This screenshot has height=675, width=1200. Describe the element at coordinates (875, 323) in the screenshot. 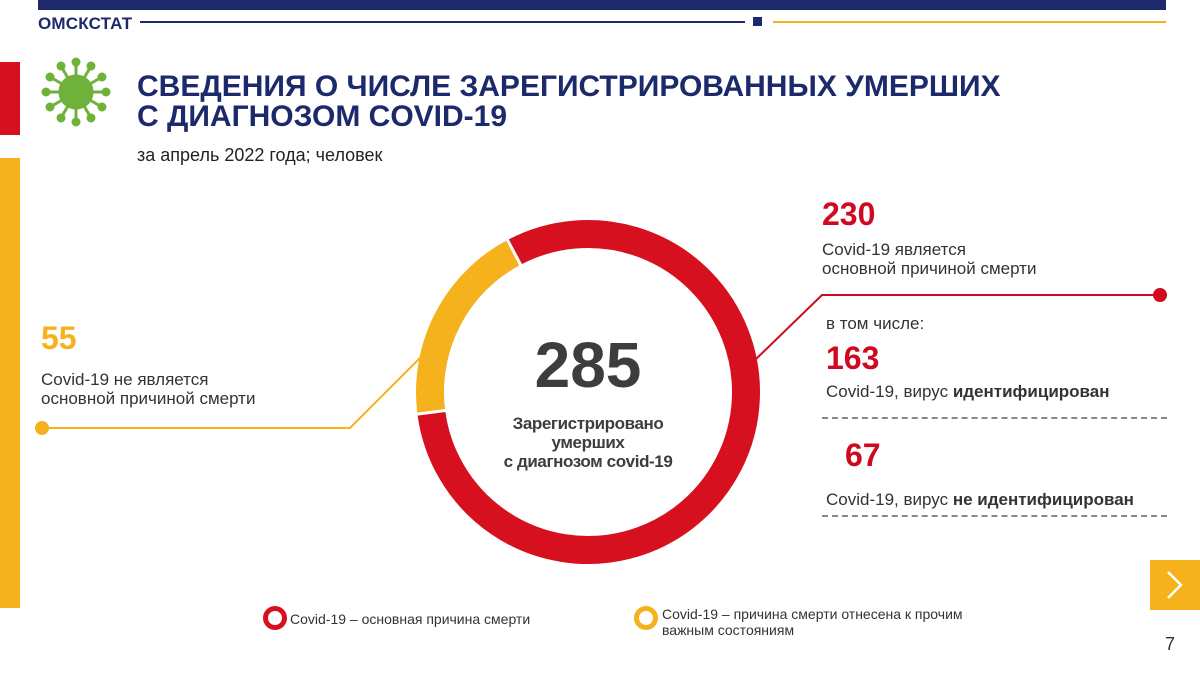

I see `including-label: в том числе:` at that location.